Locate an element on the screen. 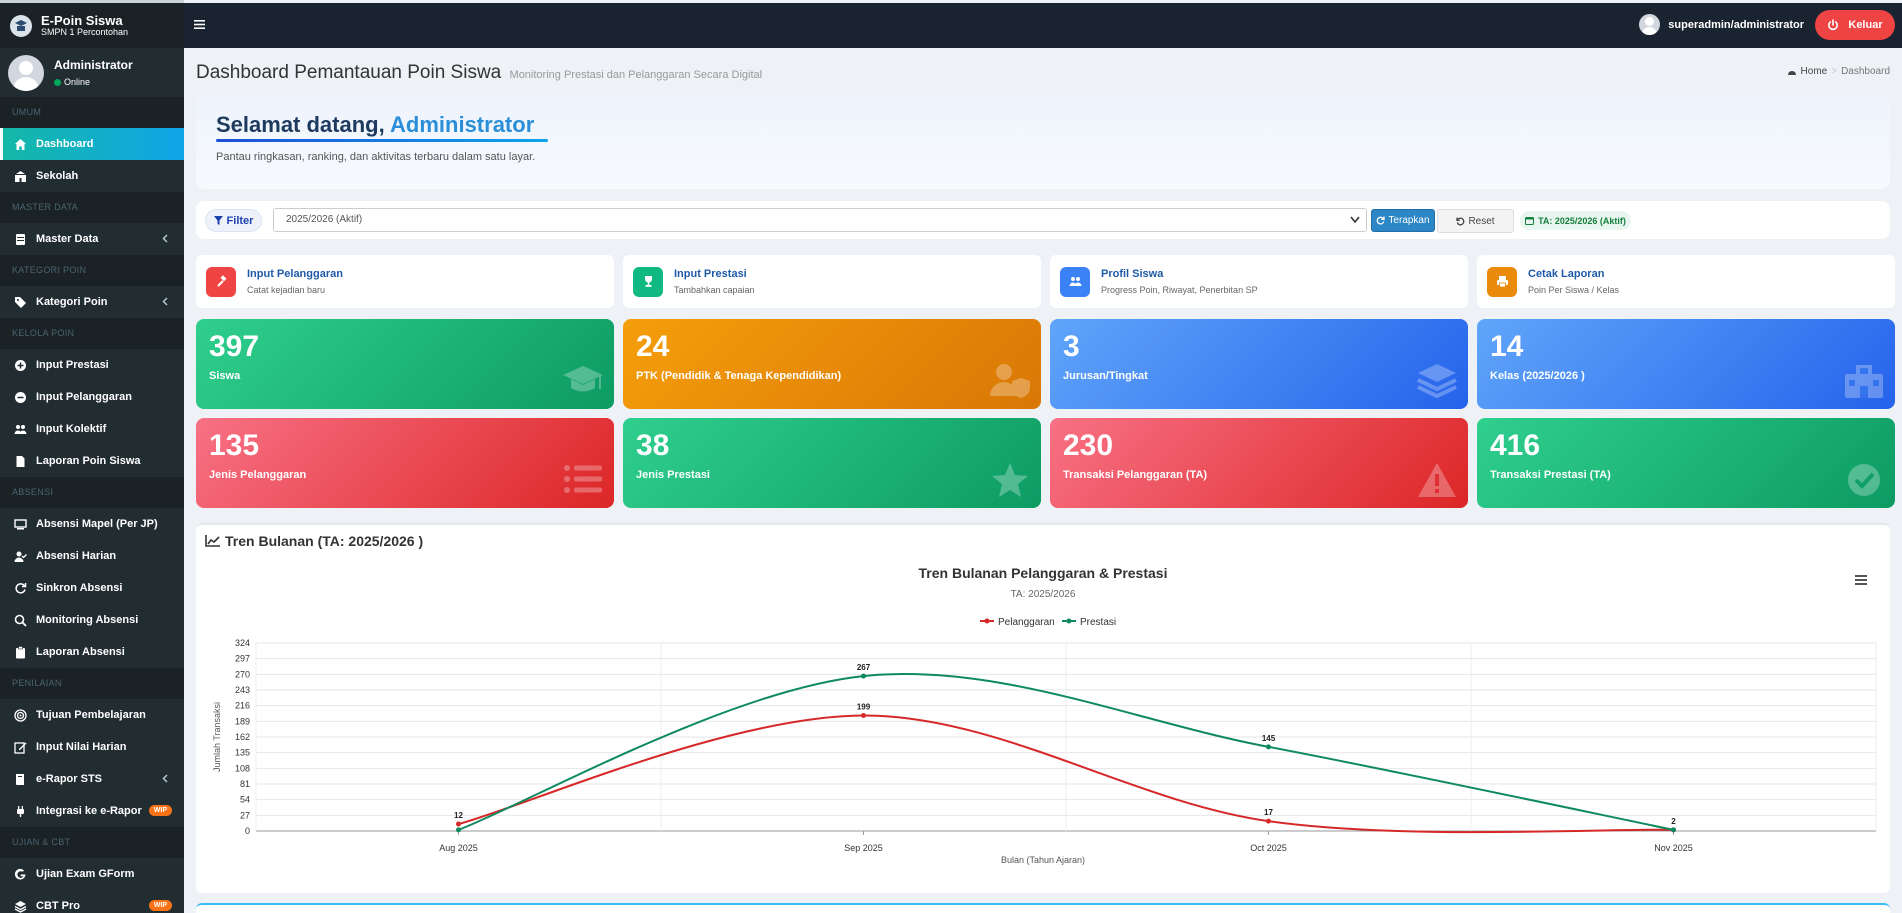 The image size is (1902, 913). sidebar-item-absensi-mapel-per-jp: Absensi Mapel (Per JP) is located at coordinates (92, 524).